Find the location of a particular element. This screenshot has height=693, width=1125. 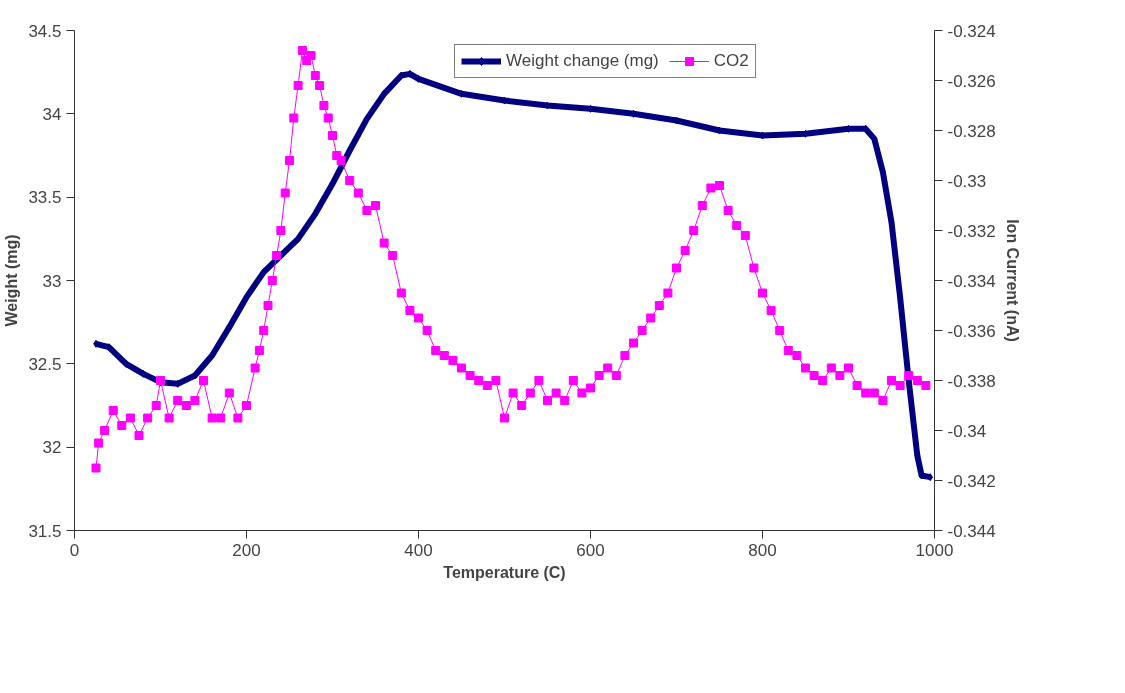

x-tick-label: 800 is located at coordinates (762, 550).